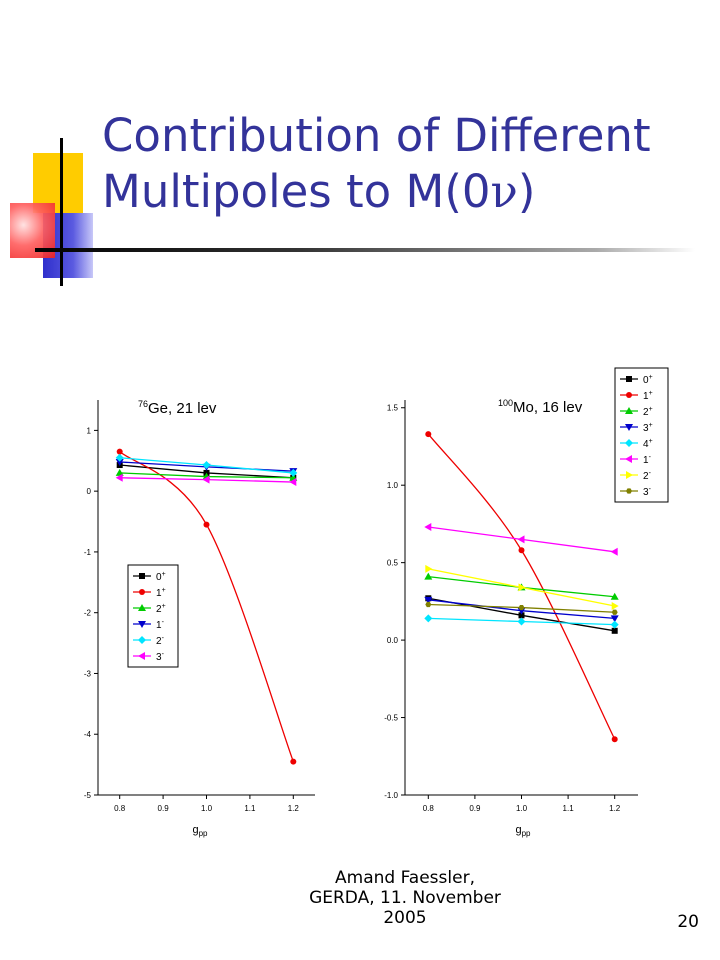 This screenshot has height=960, width=720. Describe the element at coordinates (393, 640) in the screenshot. I see `y-tick-label: 0.0` at that location.